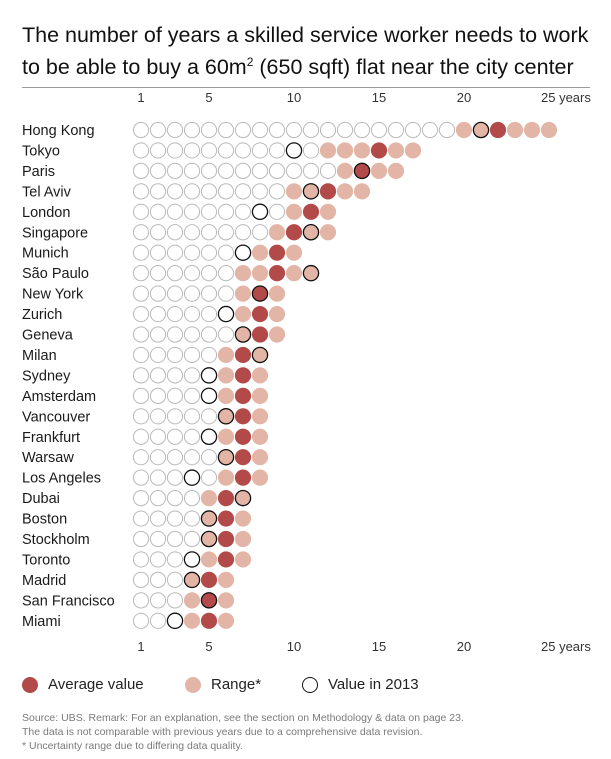  Describe the element at coordinates (96, 684) in the screenshot. I see `legend-average-label: Average value` at that location.